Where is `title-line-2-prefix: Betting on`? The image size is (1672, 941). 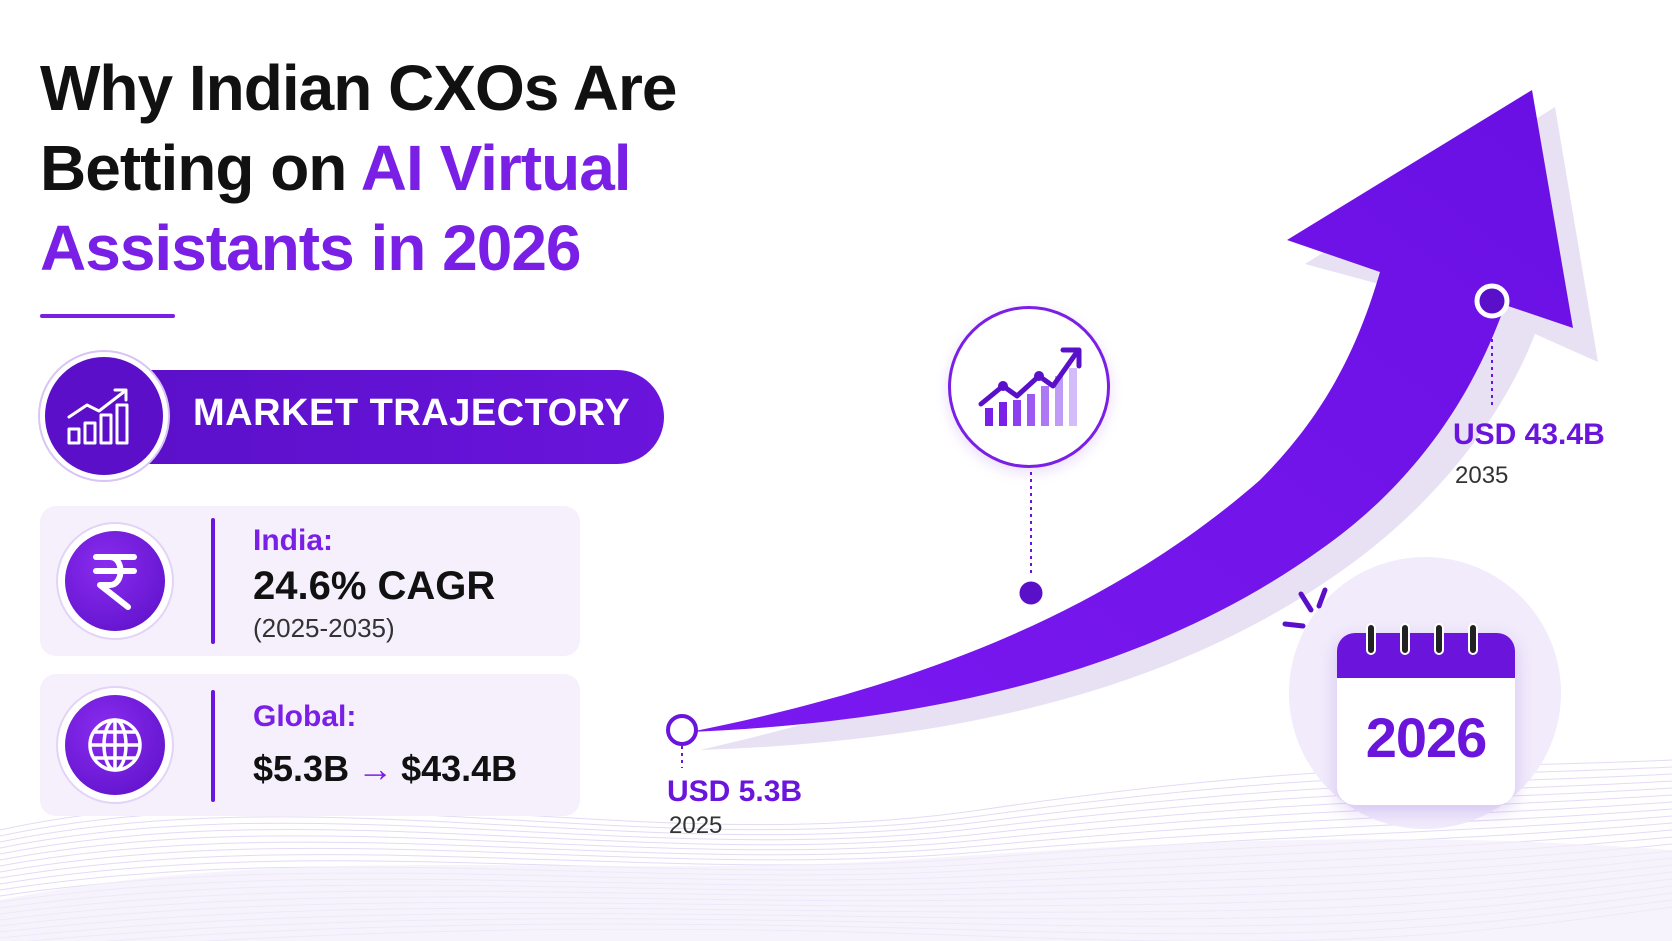
title-line-2-prefix: Betting on is located at coordinates (200, 168).